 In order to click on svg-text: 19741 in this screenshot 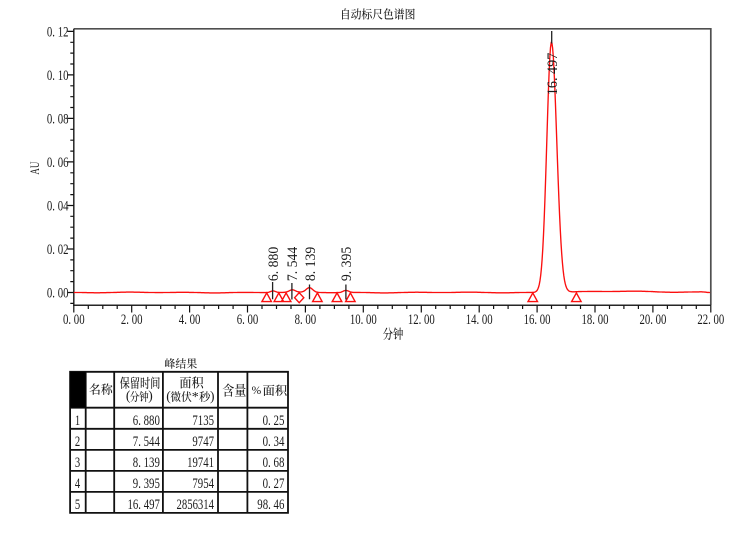, I will do `click(200, 463)`.